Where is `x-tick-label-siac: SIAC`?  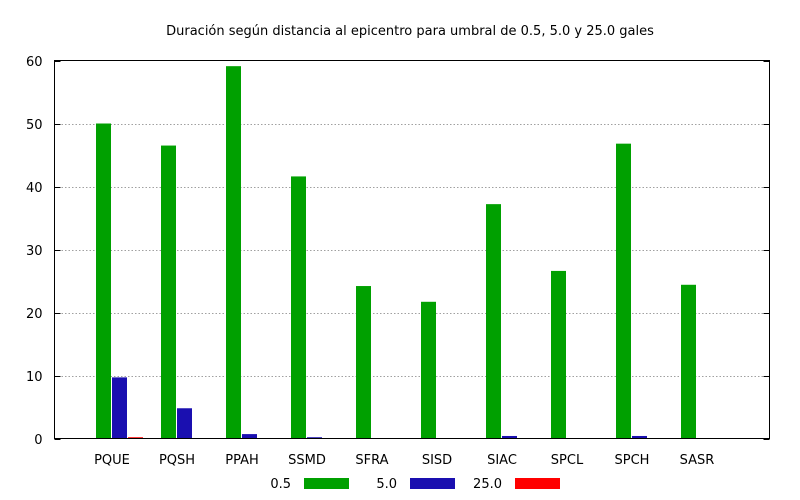
x-tick-label-siac: SIAC is located at coordinates (502, 460).